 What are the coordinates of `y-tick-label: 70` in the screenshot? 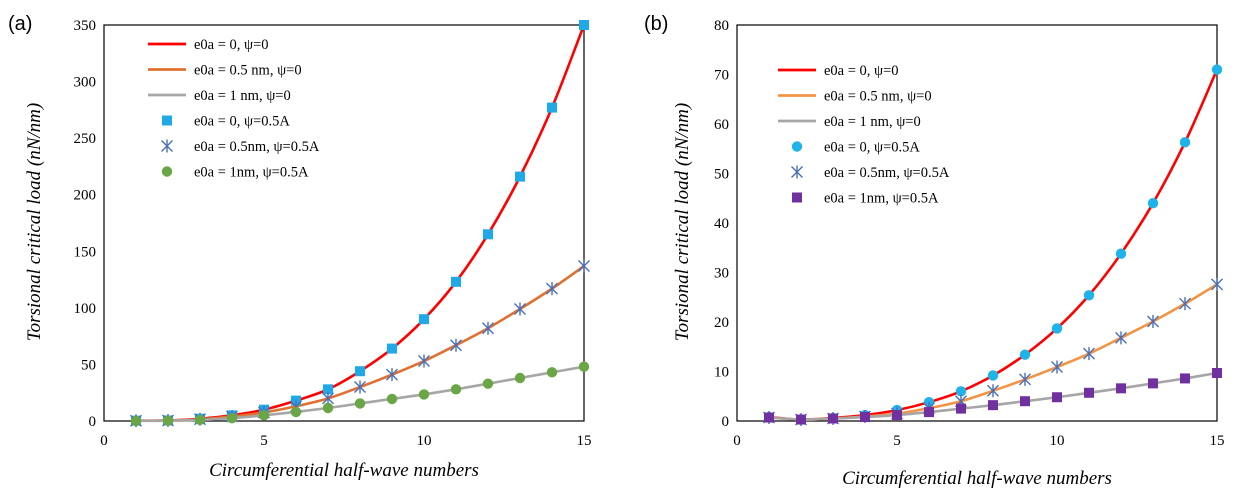 It's located at (721, 76).